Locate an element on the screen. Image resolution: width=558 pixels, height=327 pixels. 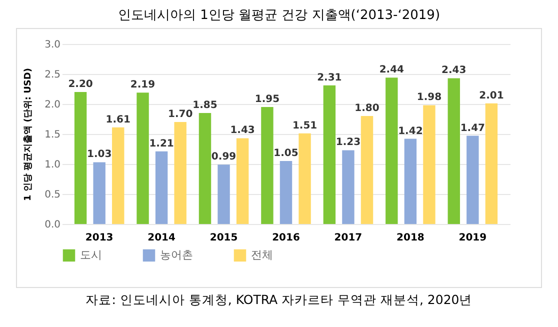
chart-title: 인도네시아의 1인당 월평균 건강 지출액(‘2013-‘2019) is located at coordinates (279, 15).